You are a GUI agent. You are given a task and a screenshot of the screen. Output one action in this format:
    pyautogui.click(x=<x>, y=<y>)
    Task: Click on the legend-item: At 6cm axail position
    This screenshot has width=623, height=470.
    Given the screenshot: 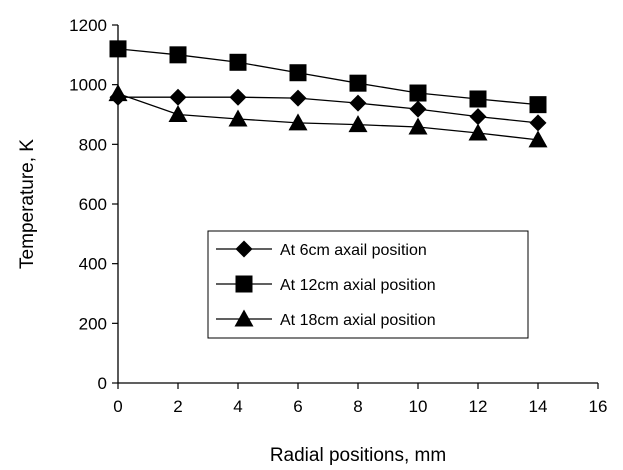 What is the action you would take?
    pyautogui.click(x=321, y=249)
    